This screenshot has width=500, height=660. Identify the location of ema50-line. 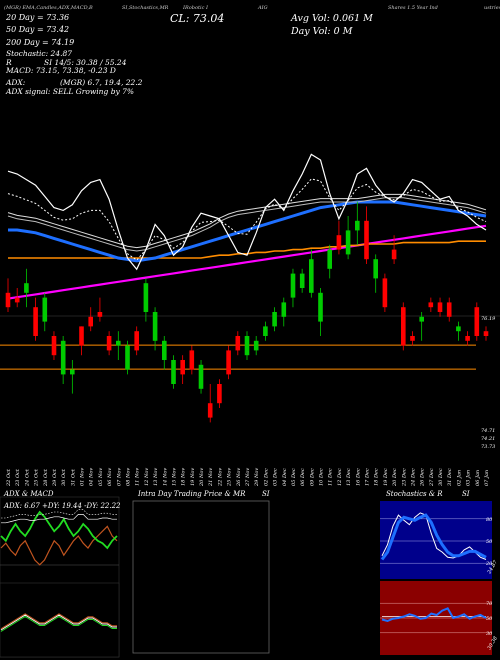
(247, 231).